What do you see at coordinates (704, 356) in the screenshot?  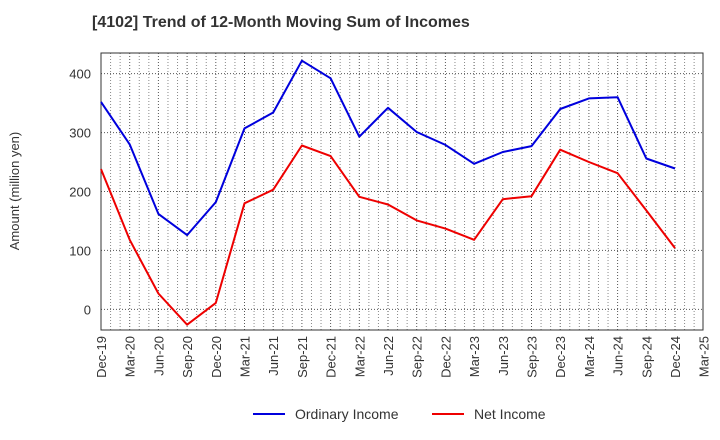 I see `x-tick-label: Mar-25` at bounding box center [704, 356].